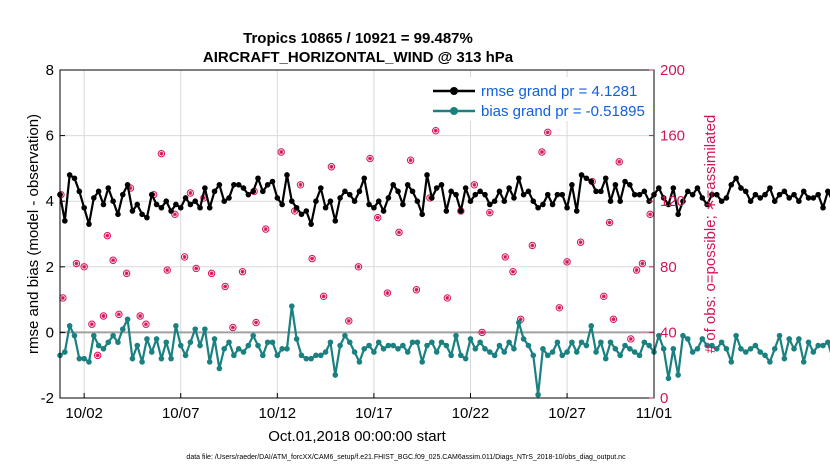  Describe the element at coordinates (567, 413) in the screenshot. I see `x-tick-label: 10/27` at that location.